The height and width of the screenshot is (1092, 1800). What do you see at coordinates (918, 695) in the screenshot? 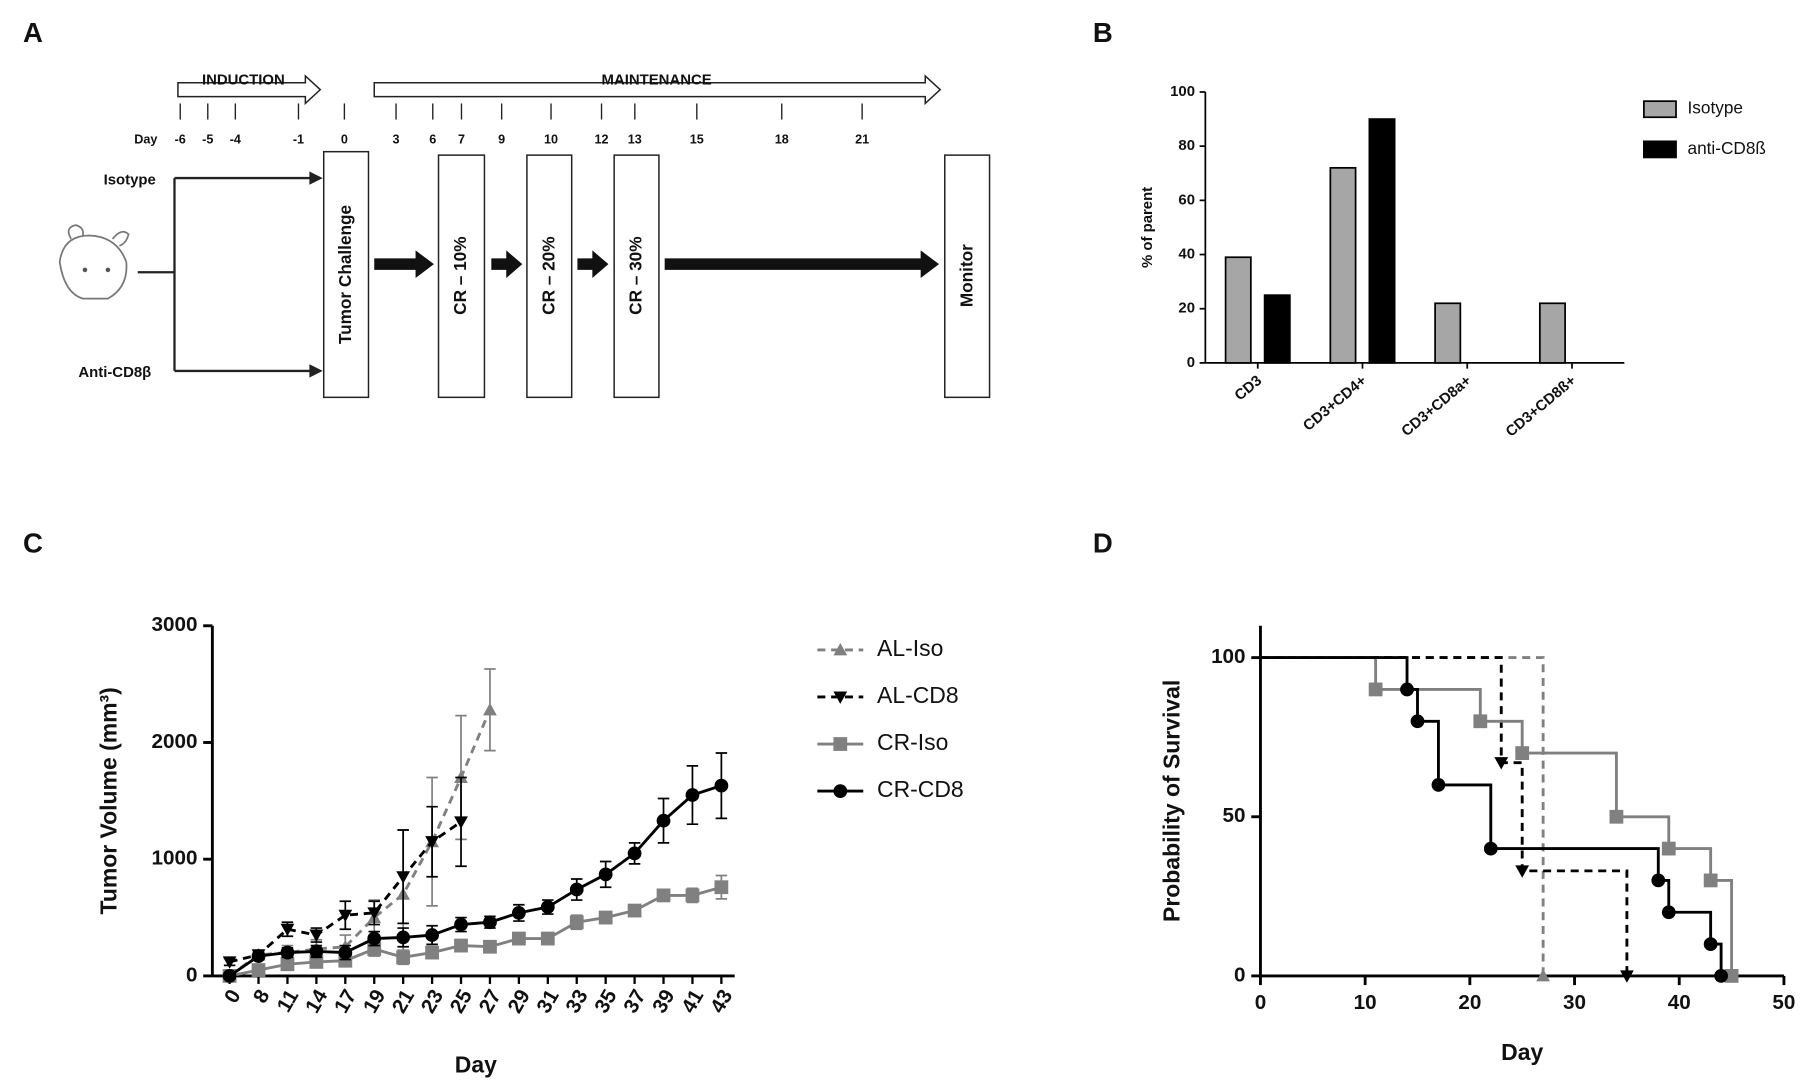
I see `legend-label: AL-CD8` at bounding box center [918, 695].